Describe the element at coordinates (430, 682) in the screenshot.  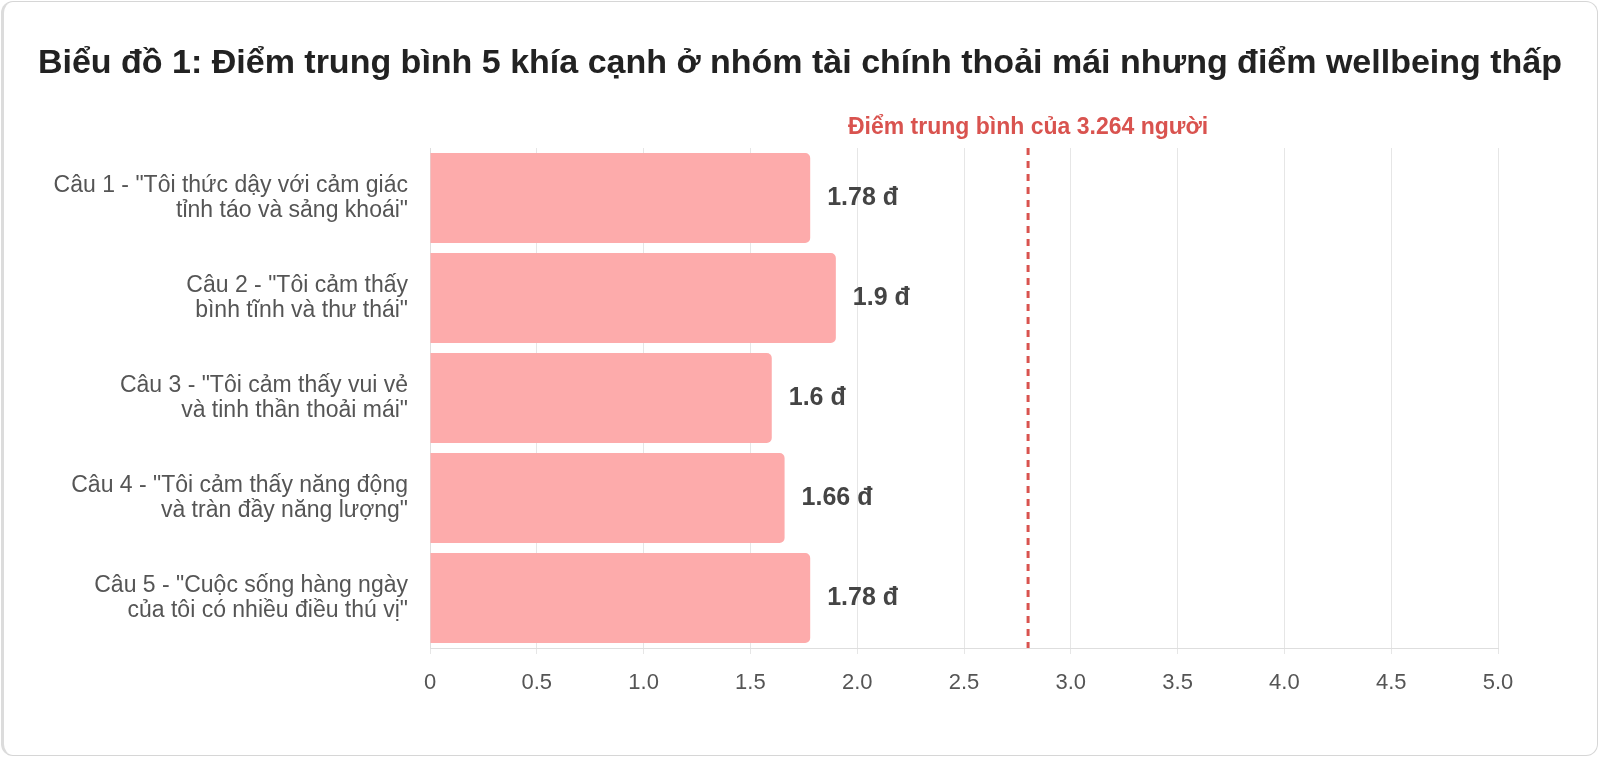
I see `x-tick-label: 0` at that location.